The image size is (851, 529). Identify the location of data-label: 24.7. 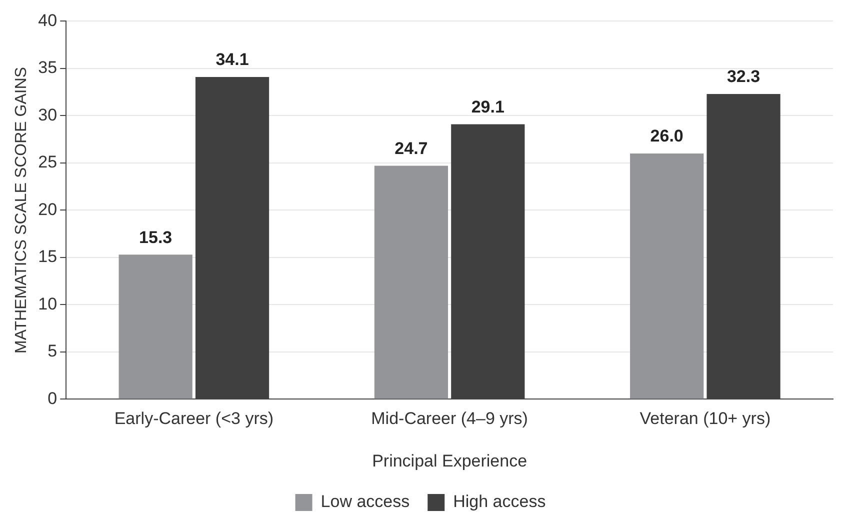
(411, 148).